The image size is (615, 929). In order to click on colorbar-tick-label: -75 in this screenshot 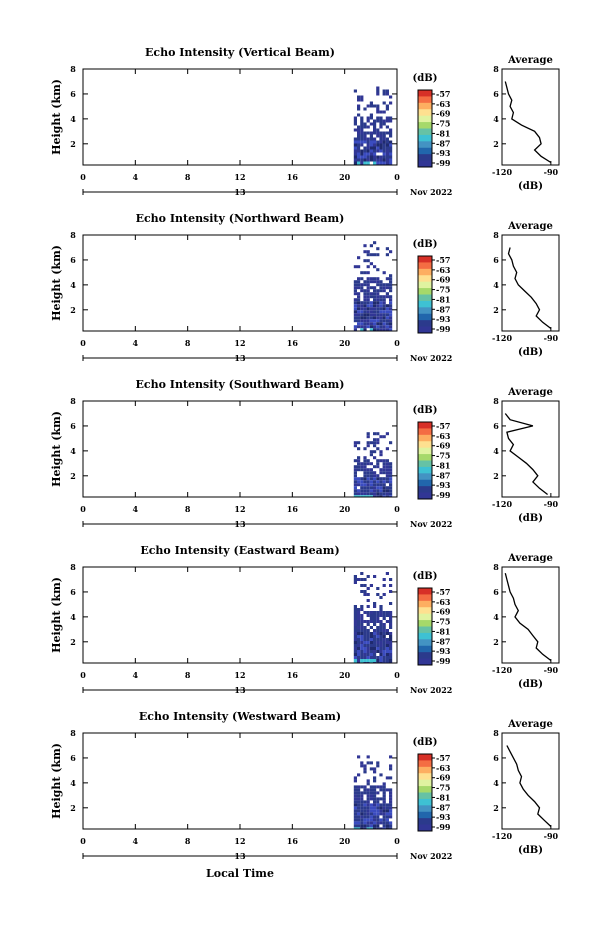, I will do `click(443, 290)`.